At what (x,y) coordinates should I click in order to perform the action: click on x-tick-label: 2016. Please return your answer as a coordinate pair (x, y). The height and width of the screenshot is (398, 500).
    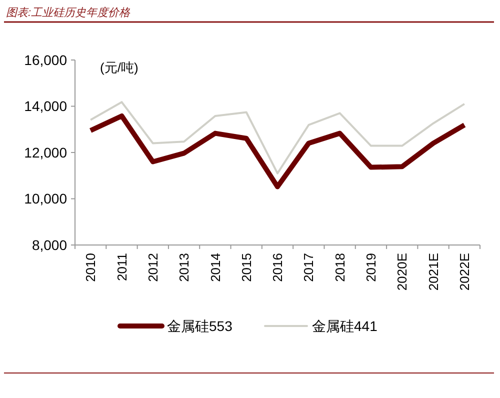
    Looking at the image, I should click on (278, 267).